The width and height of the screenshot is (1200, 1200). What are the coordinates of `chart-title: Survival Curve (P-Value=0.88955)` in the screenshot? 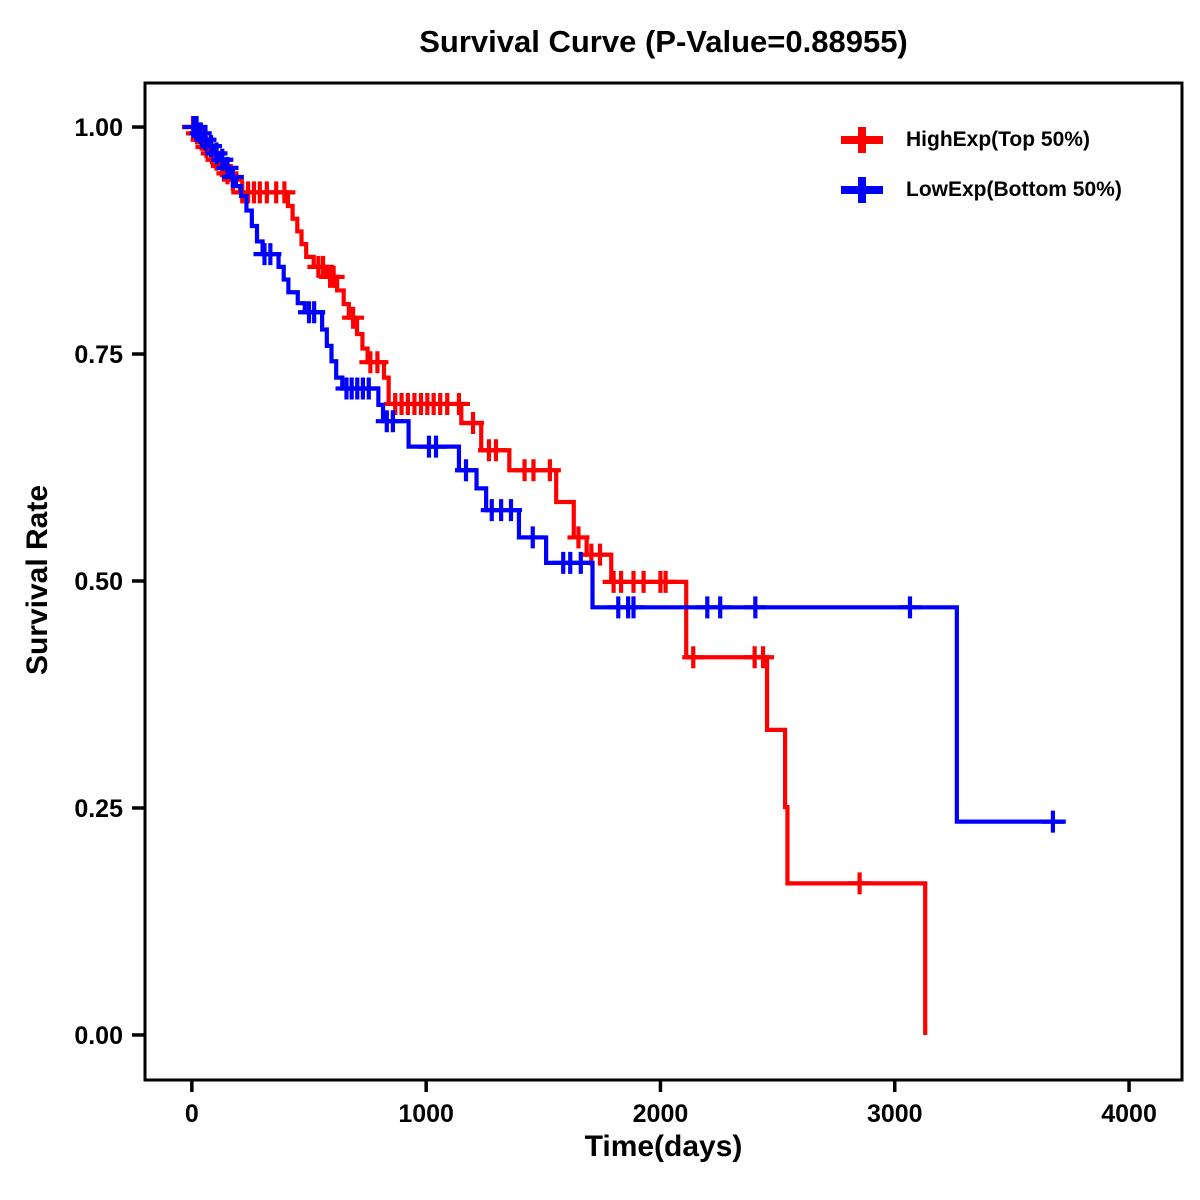 It's located at (663, 41).